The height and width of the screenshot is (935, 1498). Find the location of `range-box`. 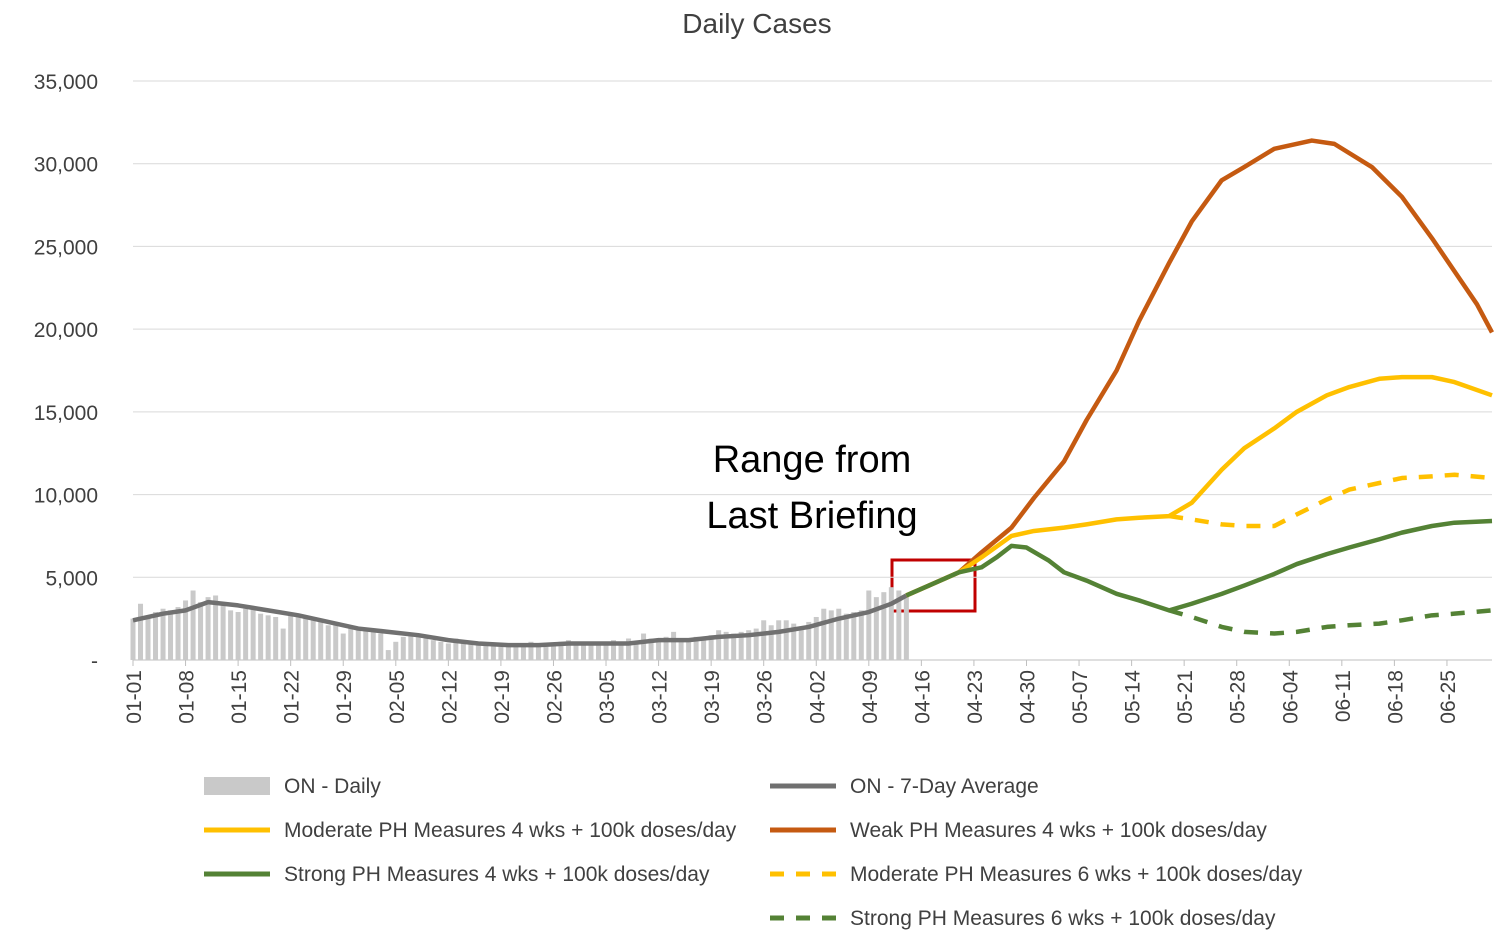

range-box is located at coordinates (933, 585).